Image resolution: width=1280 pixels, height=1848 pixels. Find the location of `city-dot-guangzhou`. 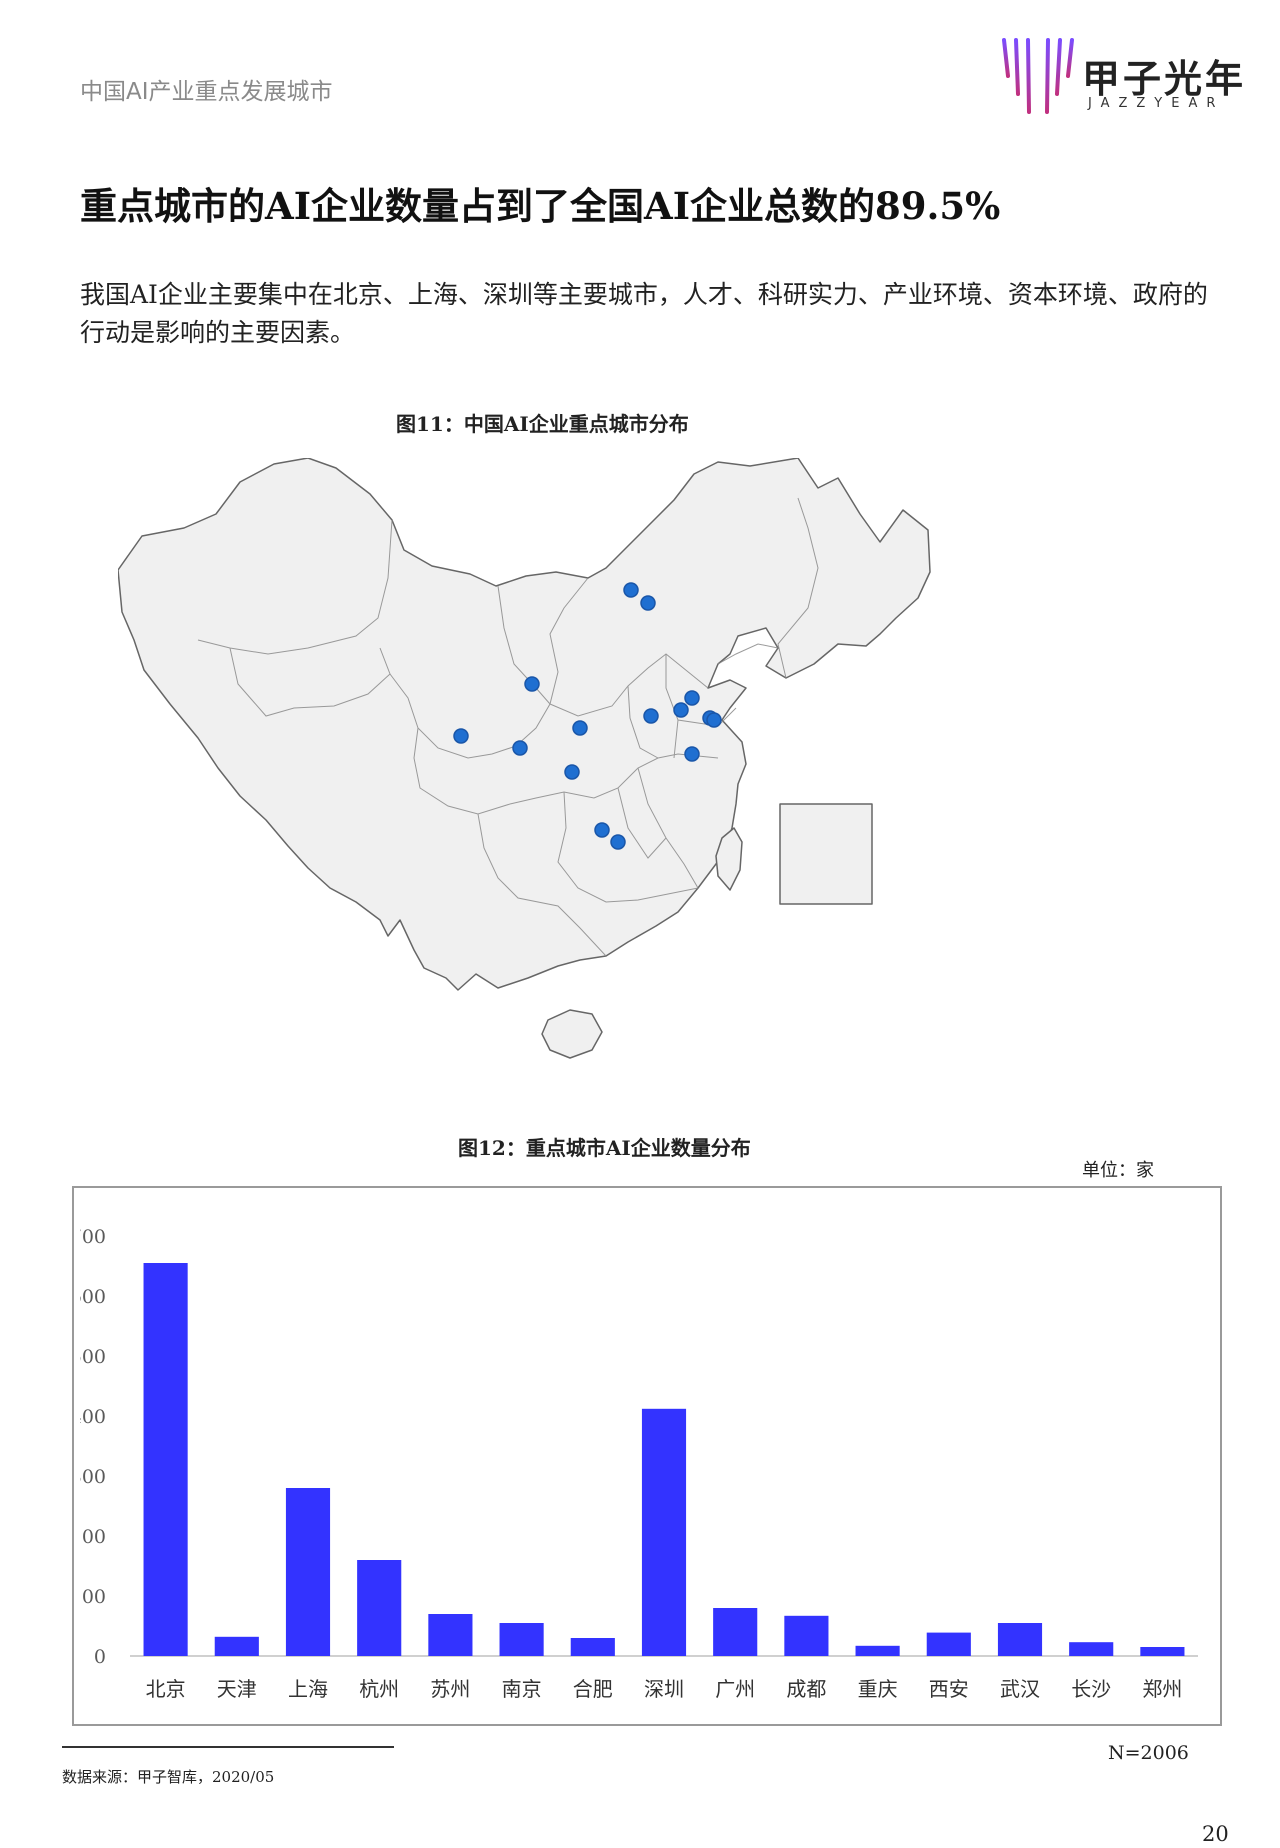

city-dot-guangzhou is located at coordinates (602, 830).